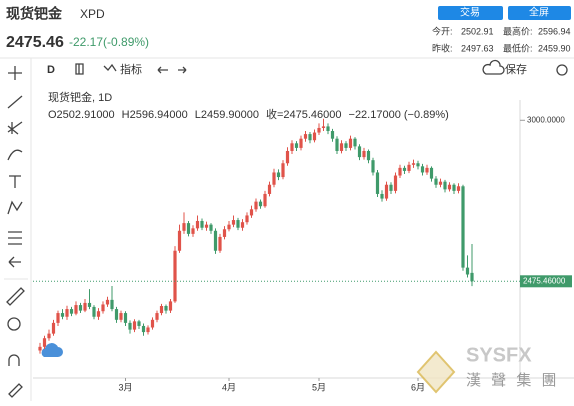 The image size is (574, 406). Describe the element at coordinates (15, 207) in the screenshot. I see `pattern-tool` at that location.